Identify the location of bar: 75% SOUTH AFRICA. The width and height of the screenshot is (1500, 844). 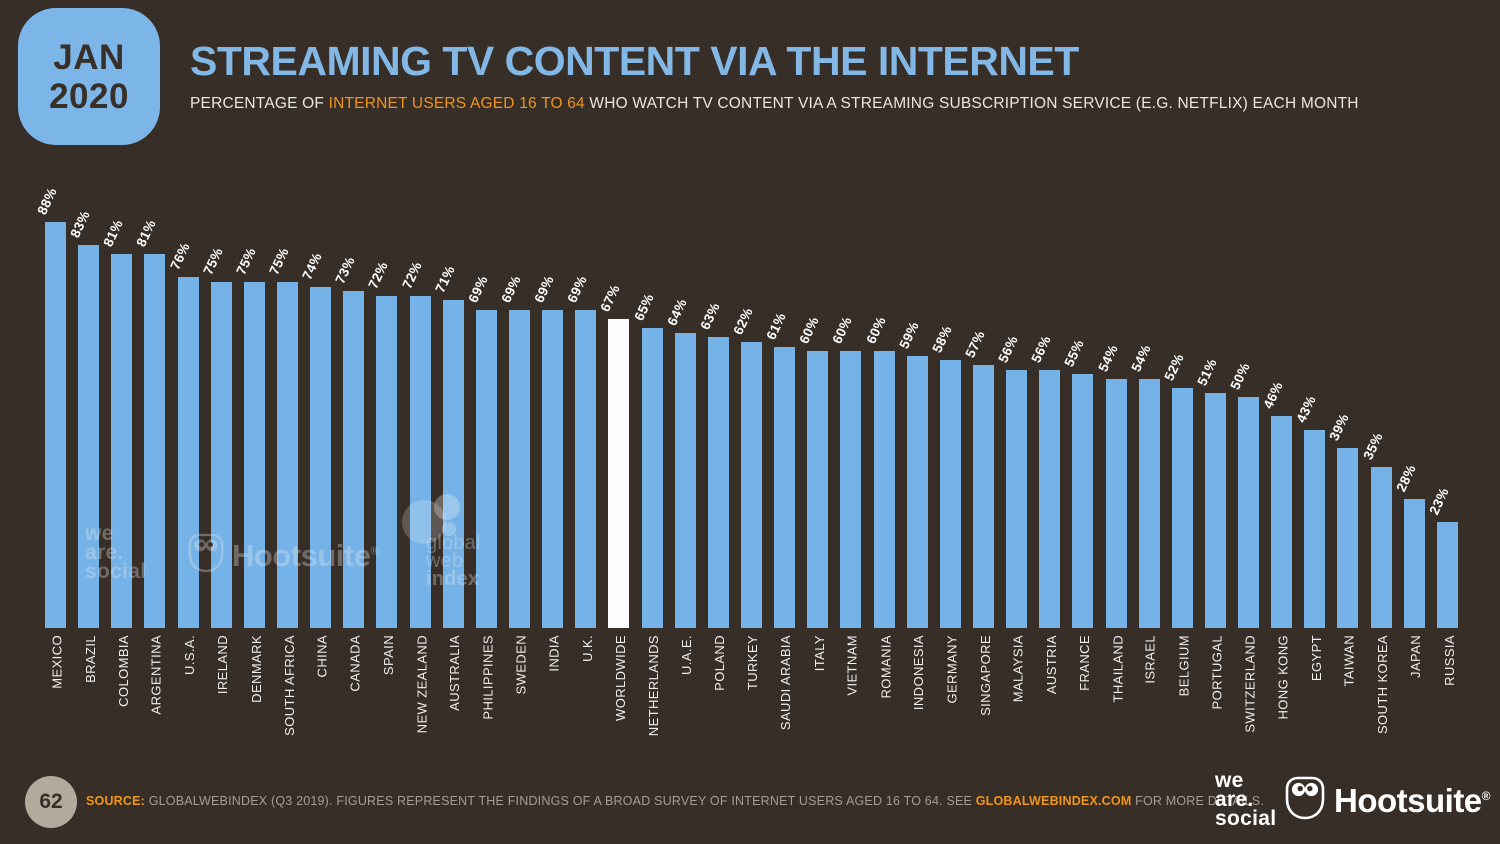
(282, 490).